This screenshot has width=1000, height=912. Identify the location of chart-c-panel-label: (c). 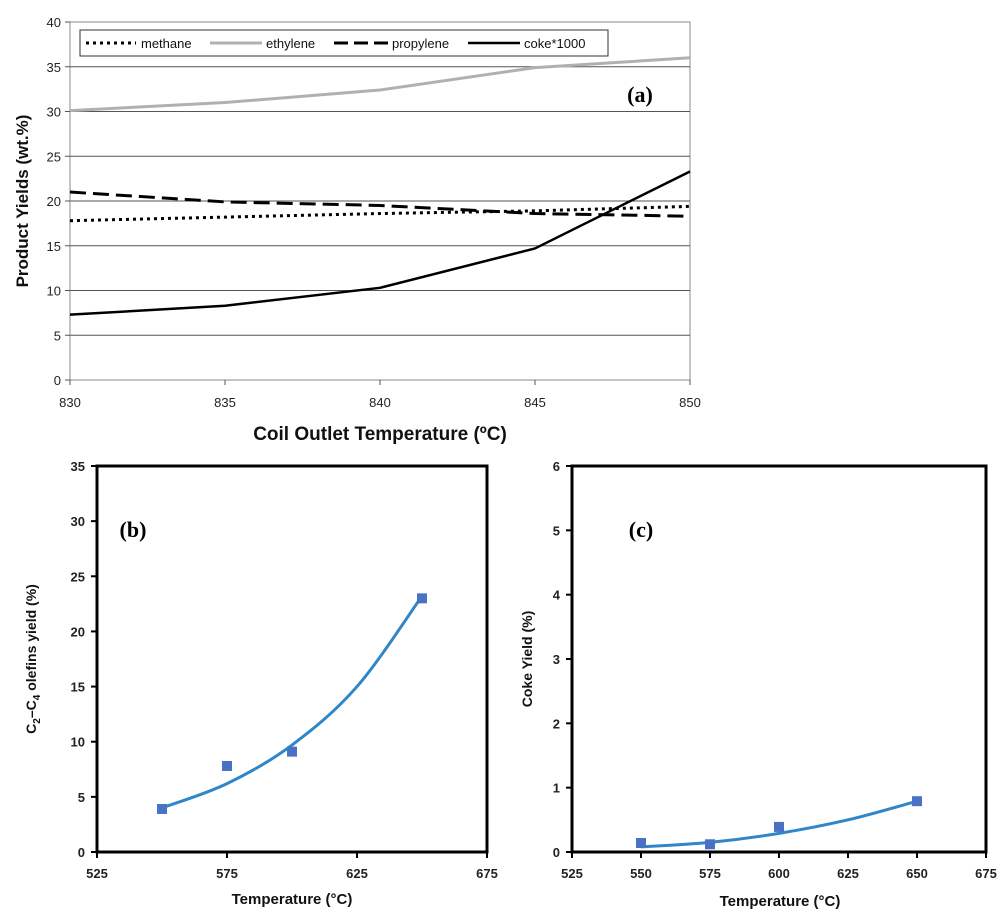
(641, 529).